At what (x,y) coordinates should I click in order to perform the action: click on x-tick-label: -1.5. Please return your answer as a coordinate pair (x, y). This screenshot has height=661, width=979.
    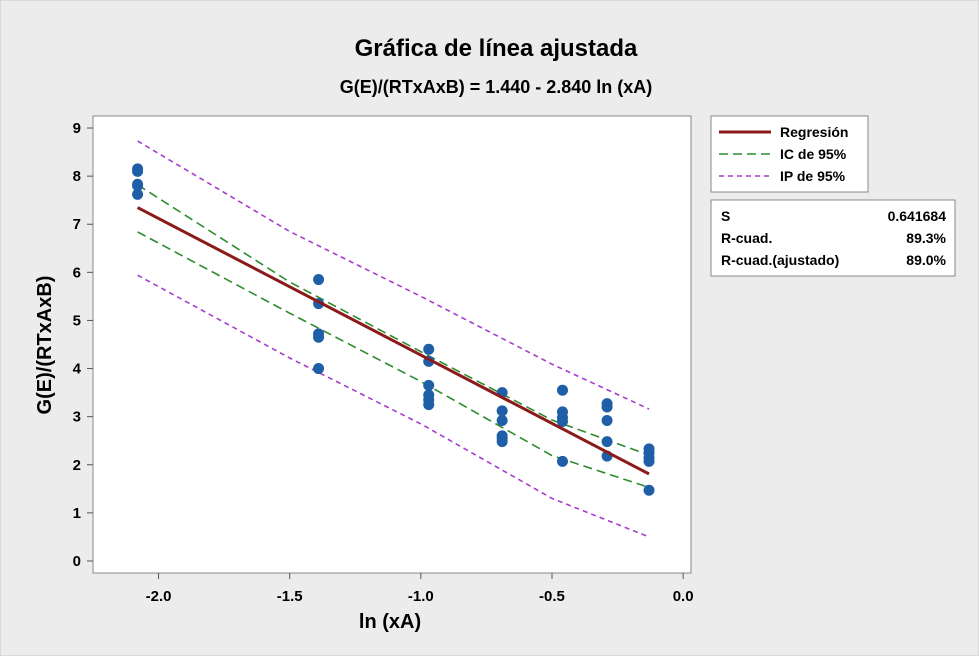
    Looking at the image, I should click on (290, 596).